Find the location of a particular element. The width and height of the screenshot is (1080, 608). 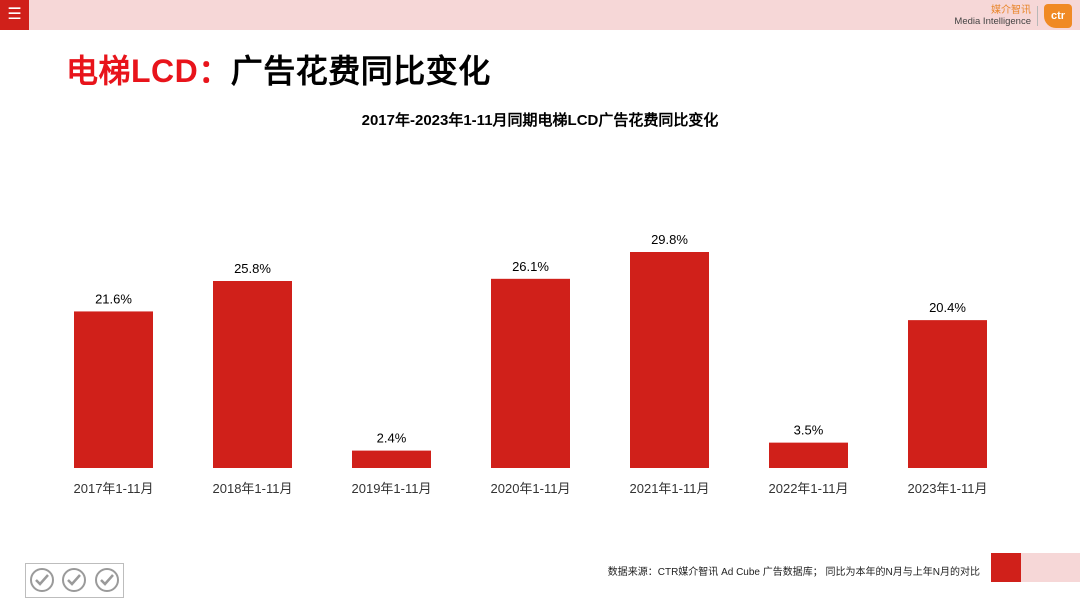

x-tick-label-1: 2017年1-11月 is located at coordinates (114, 488).